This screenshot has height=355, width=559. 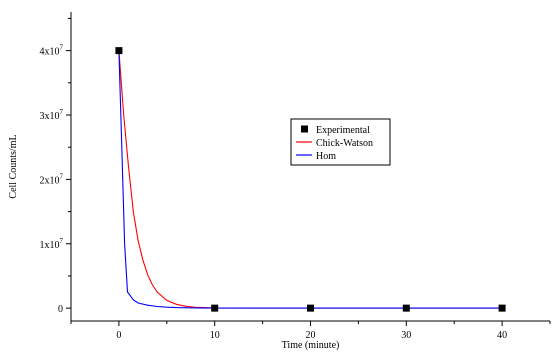 What do you see at coordinates (304, 129) in the screenshot?
I see `legend-marker` at bounding box center [304, 129].